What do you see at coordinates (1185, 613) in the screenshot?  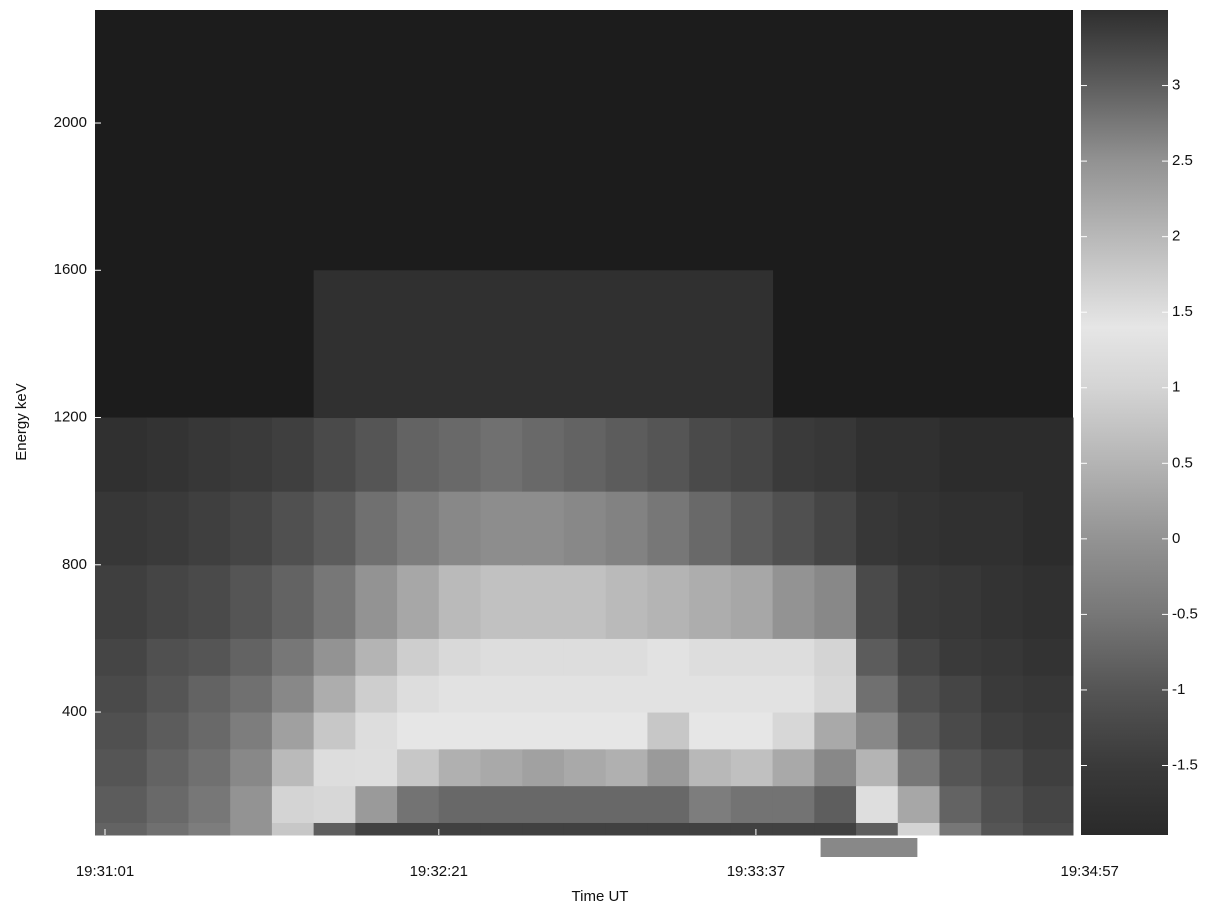 I see `colorbar-tick-label: -0.5` at bounding box center [1185, 613].